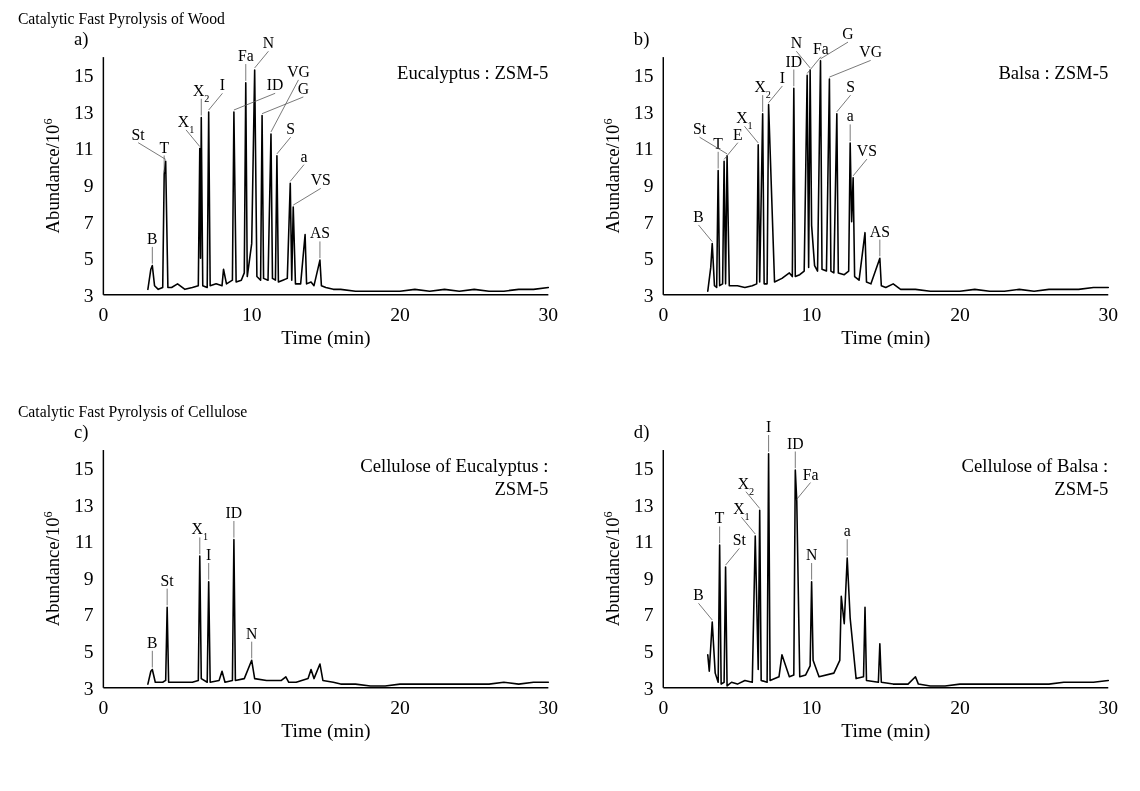 This screenshot has width=1140, height=791. Describe the element at coordinates (121, 18) in the screenshot. I see `chart-title: Catalytic Fast Pyrolysis of Wood` at that location.